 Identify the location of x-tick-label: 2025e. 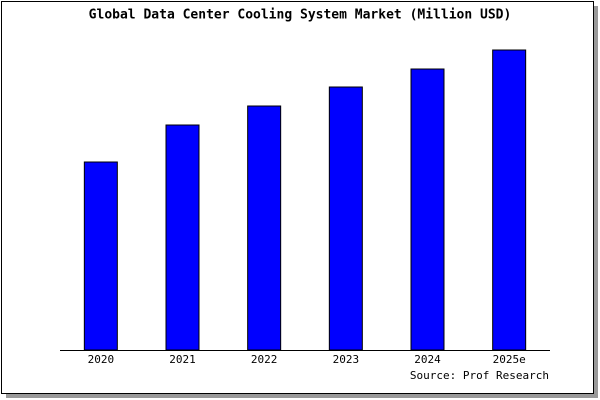
(509, 359).